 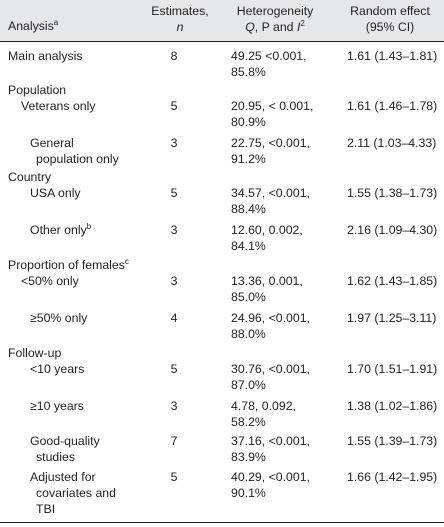 What do you see at coordinates (248, 72) in the screenshot?
I see `row-het-i2: 85.8%` at bounding box center [248, 72].